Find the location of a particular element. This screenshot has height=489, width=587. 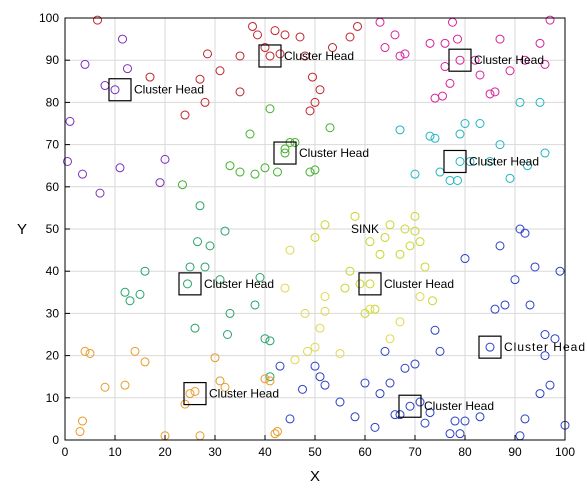

y-tick-label: 10 is located at coordinates (53, 398).